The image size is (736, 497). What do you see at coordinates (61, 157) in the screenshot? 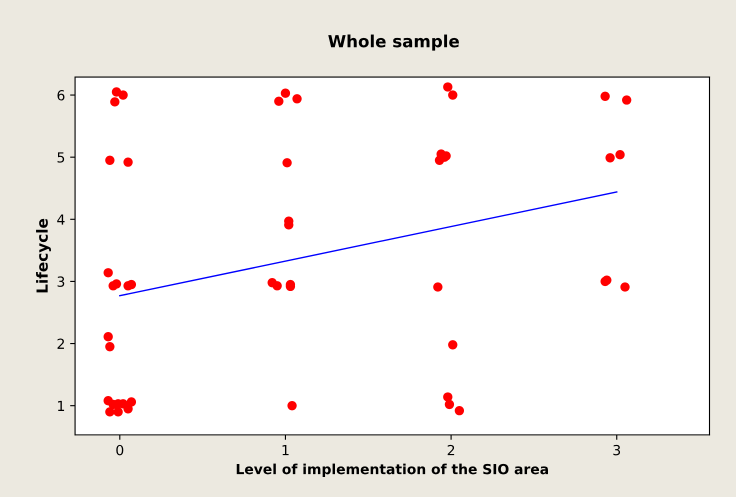
I see `y-tick-label: 5` at bounding box center [61, 157].